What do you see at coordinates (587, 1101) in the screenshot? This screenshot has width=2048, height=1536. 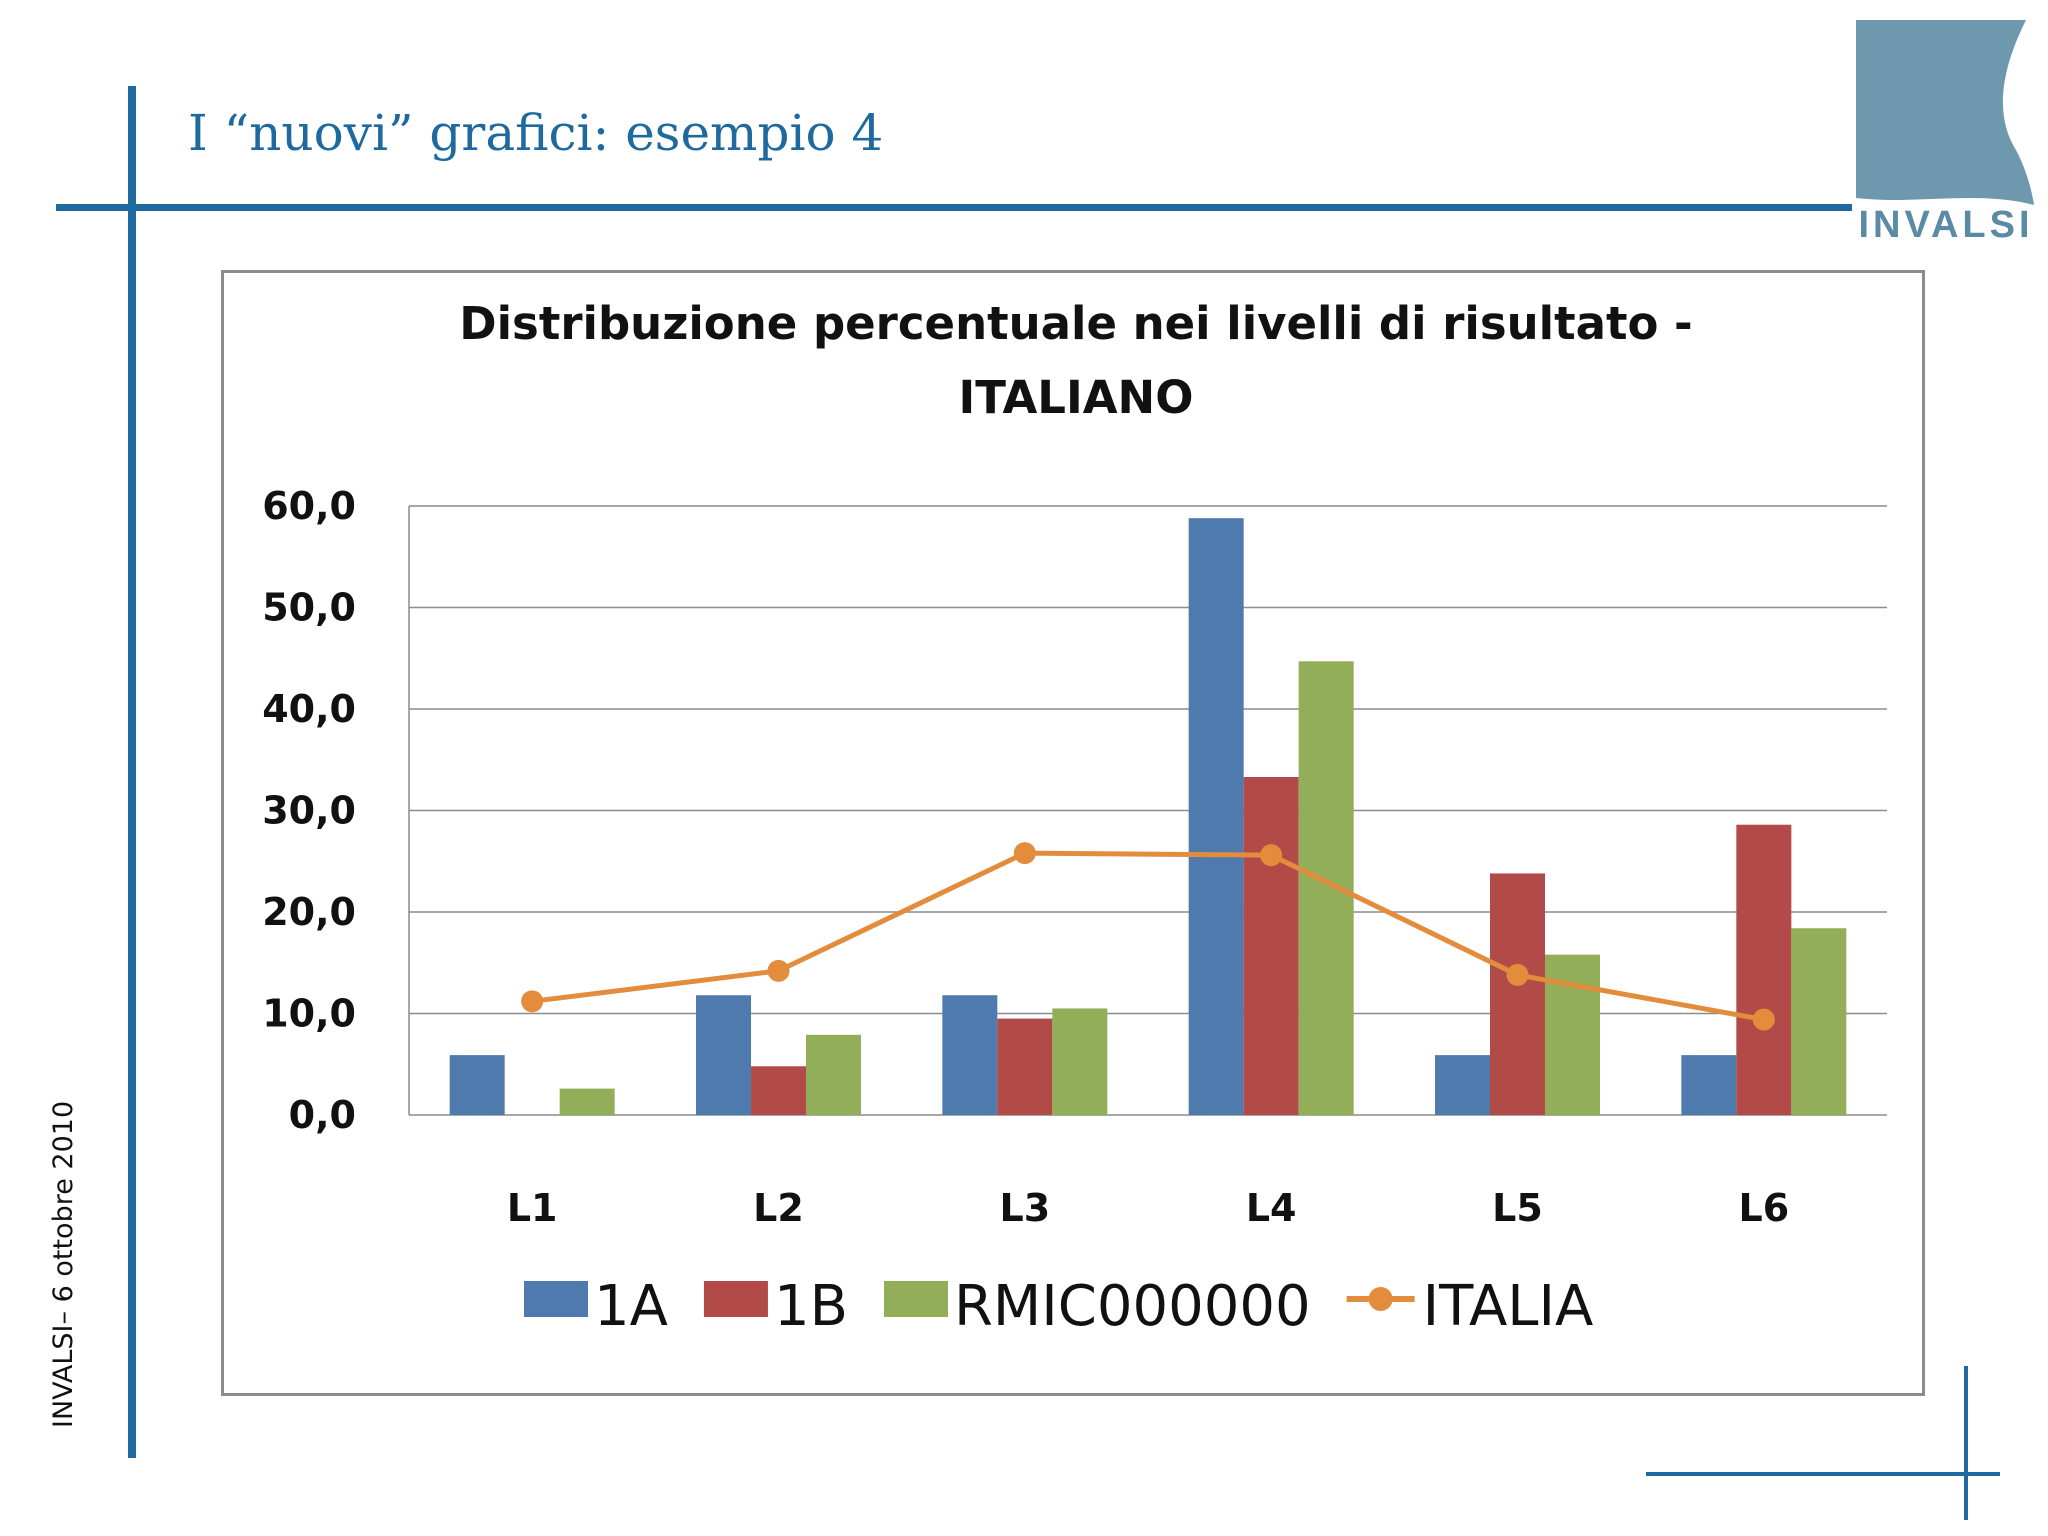 I see `bar-rmic000000-l1` at bounding box center [587, 1101].